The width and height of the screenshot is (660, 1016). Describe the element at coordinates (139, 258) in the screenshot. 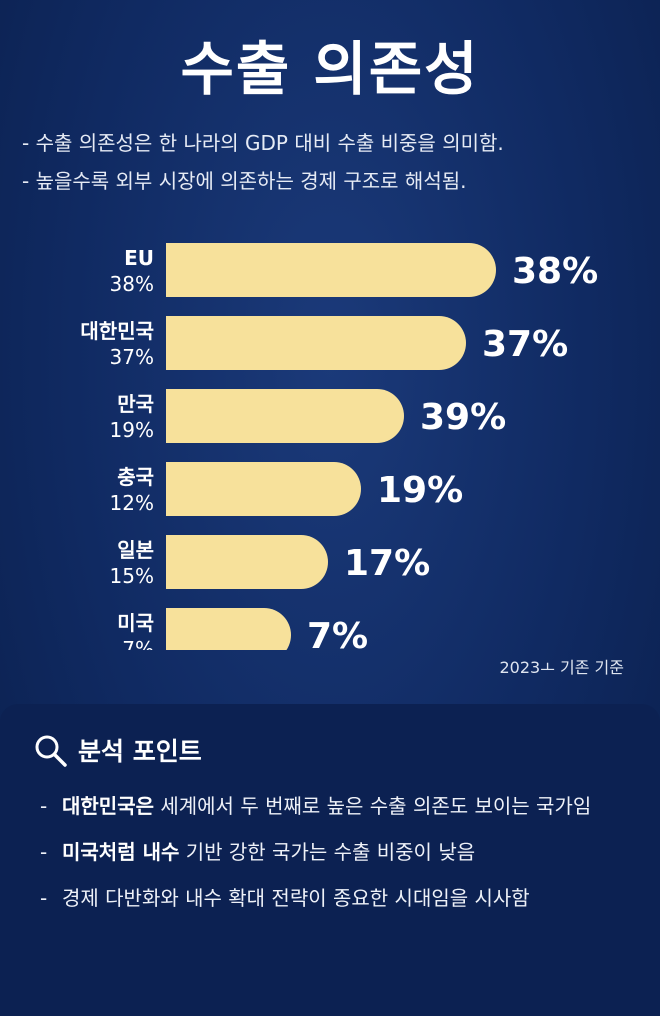

I see `category-label: EU` at that location.